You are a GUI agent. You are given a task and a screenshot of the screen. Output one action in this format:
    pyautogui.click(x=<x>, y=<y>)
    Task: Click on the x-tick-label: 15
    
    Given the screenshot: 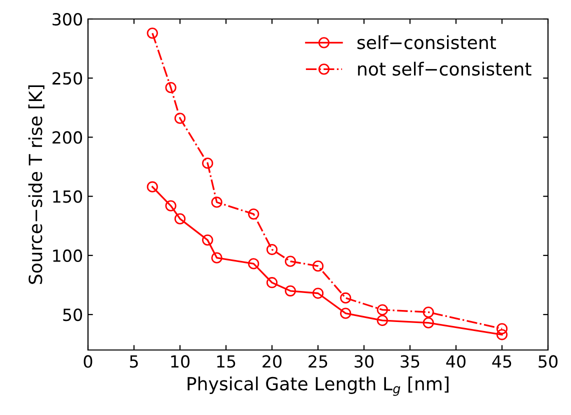 What is the action you would take?
    pyautogui.click(x=226, y=361)
    